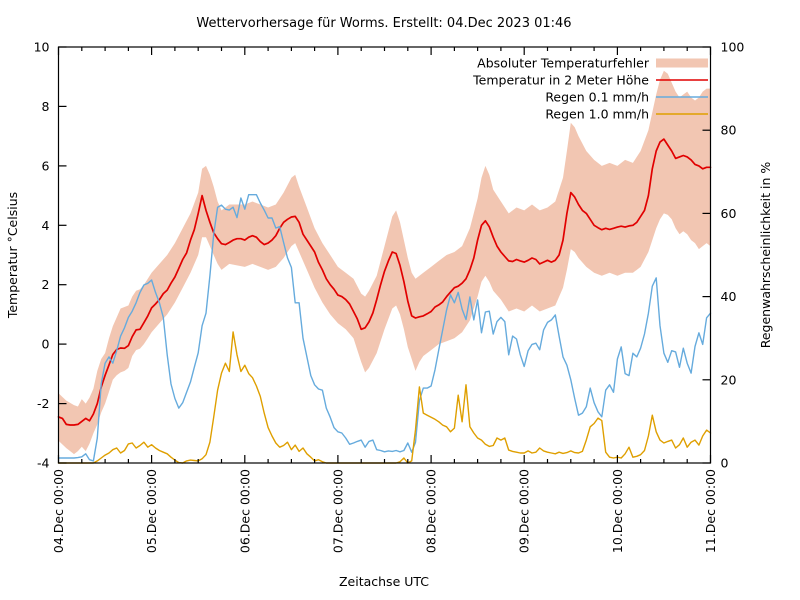 The image size is (800, 600). Describe the element at coordinates (46, 165) in the screenshot. I see `y-left-tick-label: 6` at that location.